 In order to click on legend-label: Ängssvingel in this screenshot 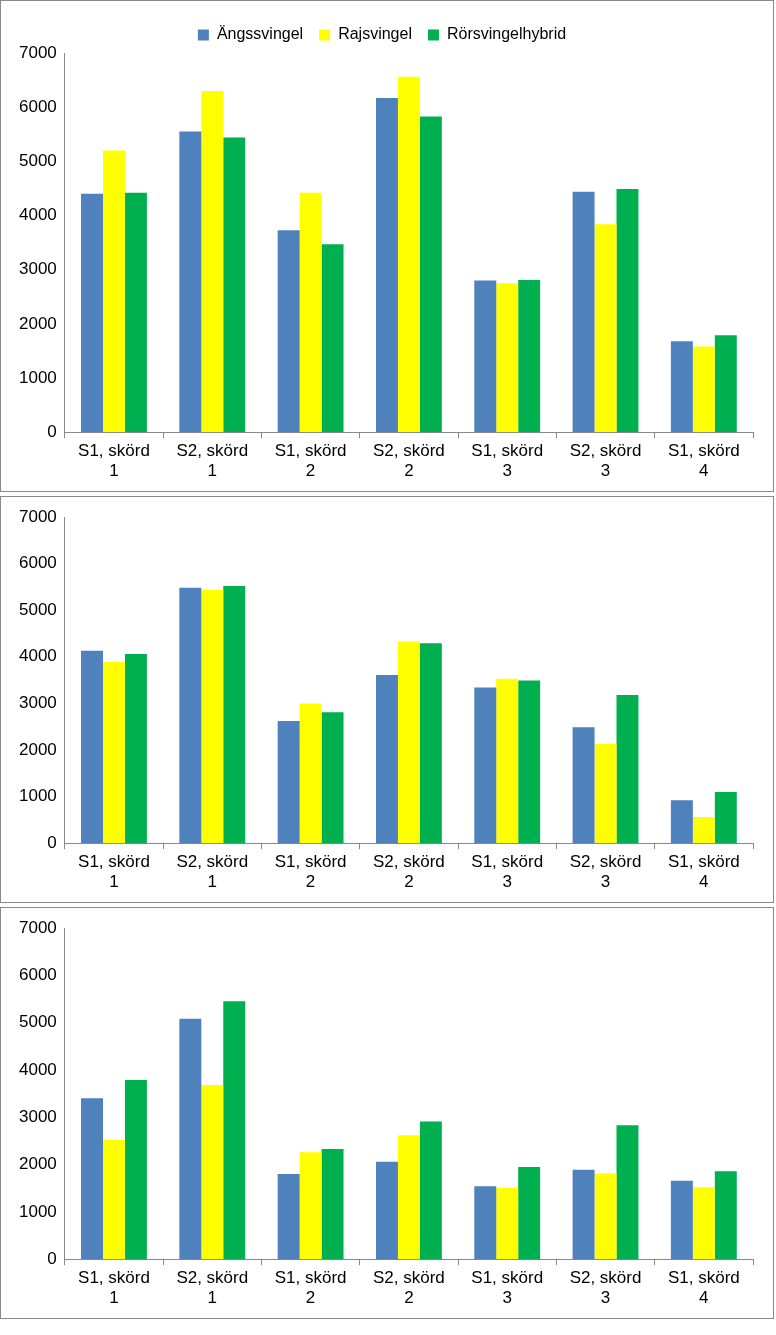, I will do `click(260, 34)`.